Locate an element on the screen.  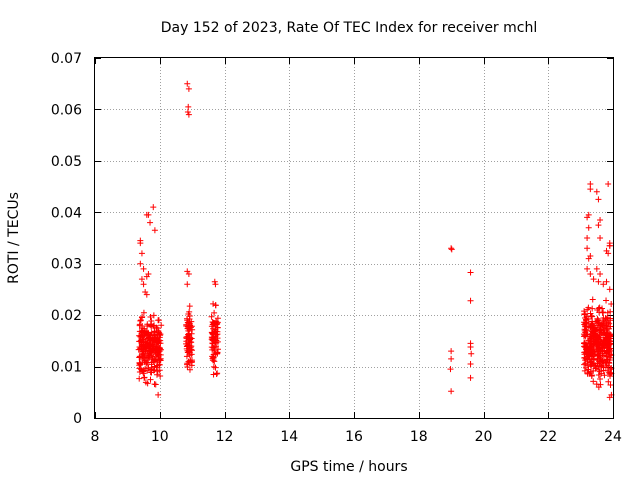
x-tick-label: 20 is located at coordinates (484, 437).